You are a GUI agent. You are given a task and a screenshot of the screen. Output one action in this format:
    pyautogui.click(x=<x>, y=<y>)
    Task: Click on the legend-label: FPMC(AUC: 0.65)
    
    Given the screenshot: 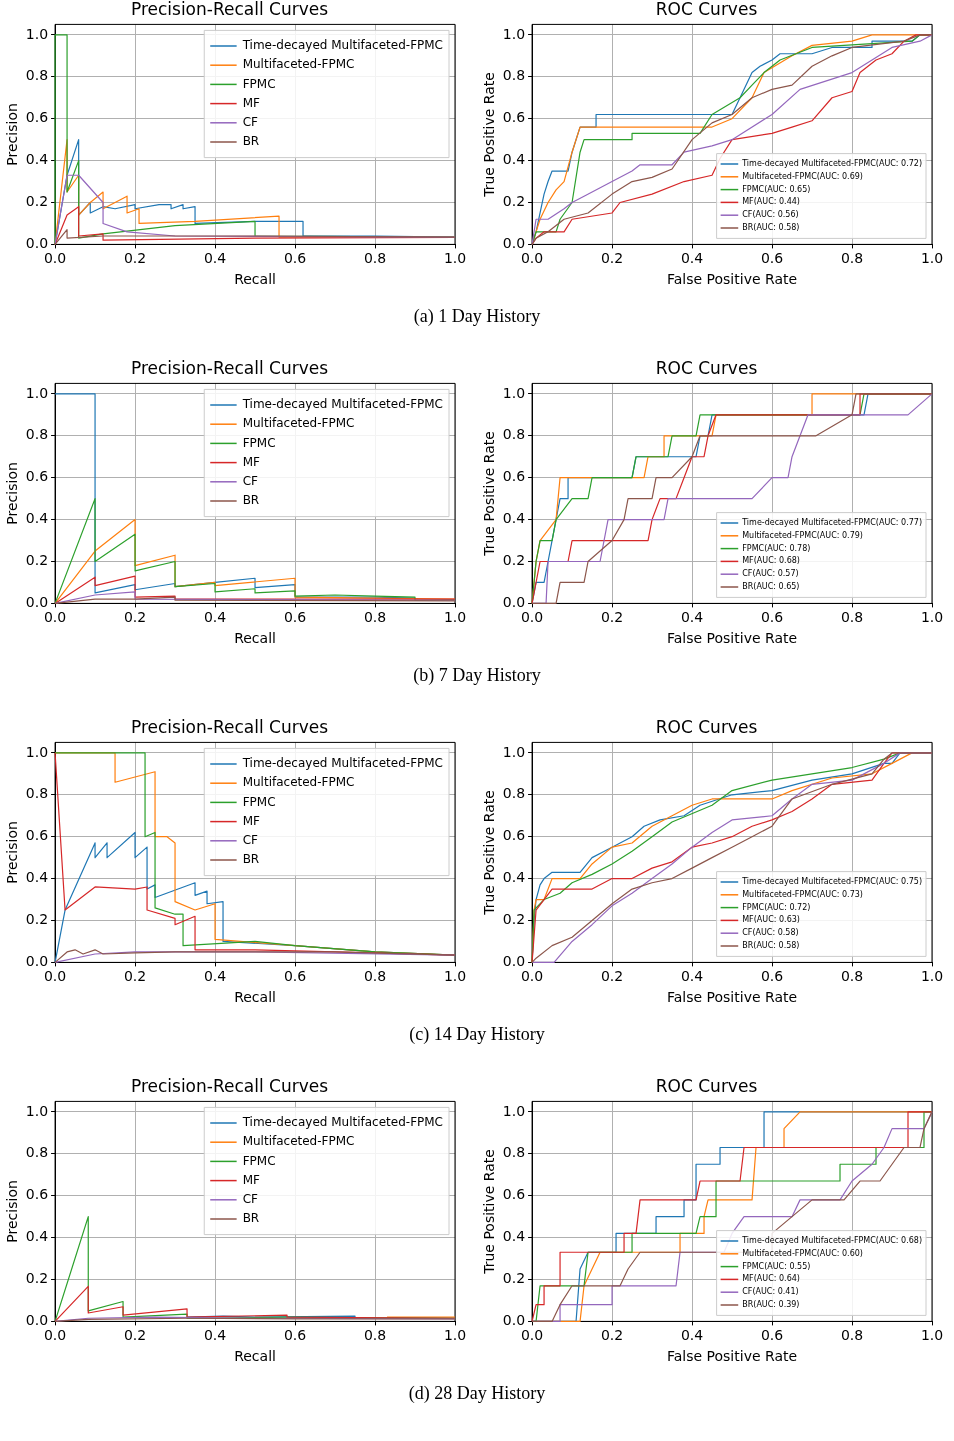 What is the action you would take?
    pyautogui.click(x=776, y=189)
    